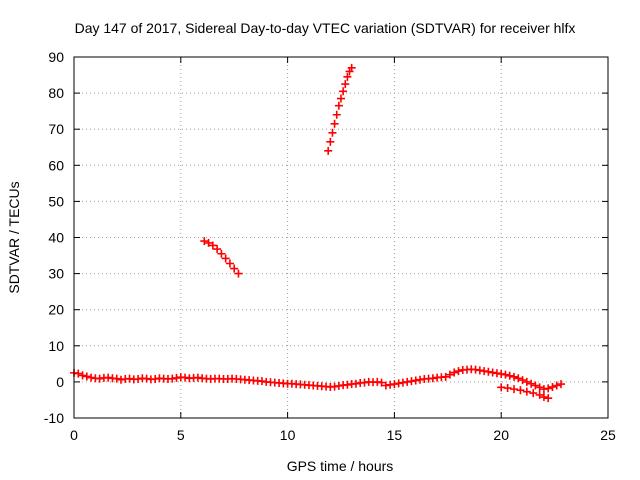 Image resolution: width=640 pixels, height=480 pixels. I want to click on x-tick-label: 5, so click(181, 435).